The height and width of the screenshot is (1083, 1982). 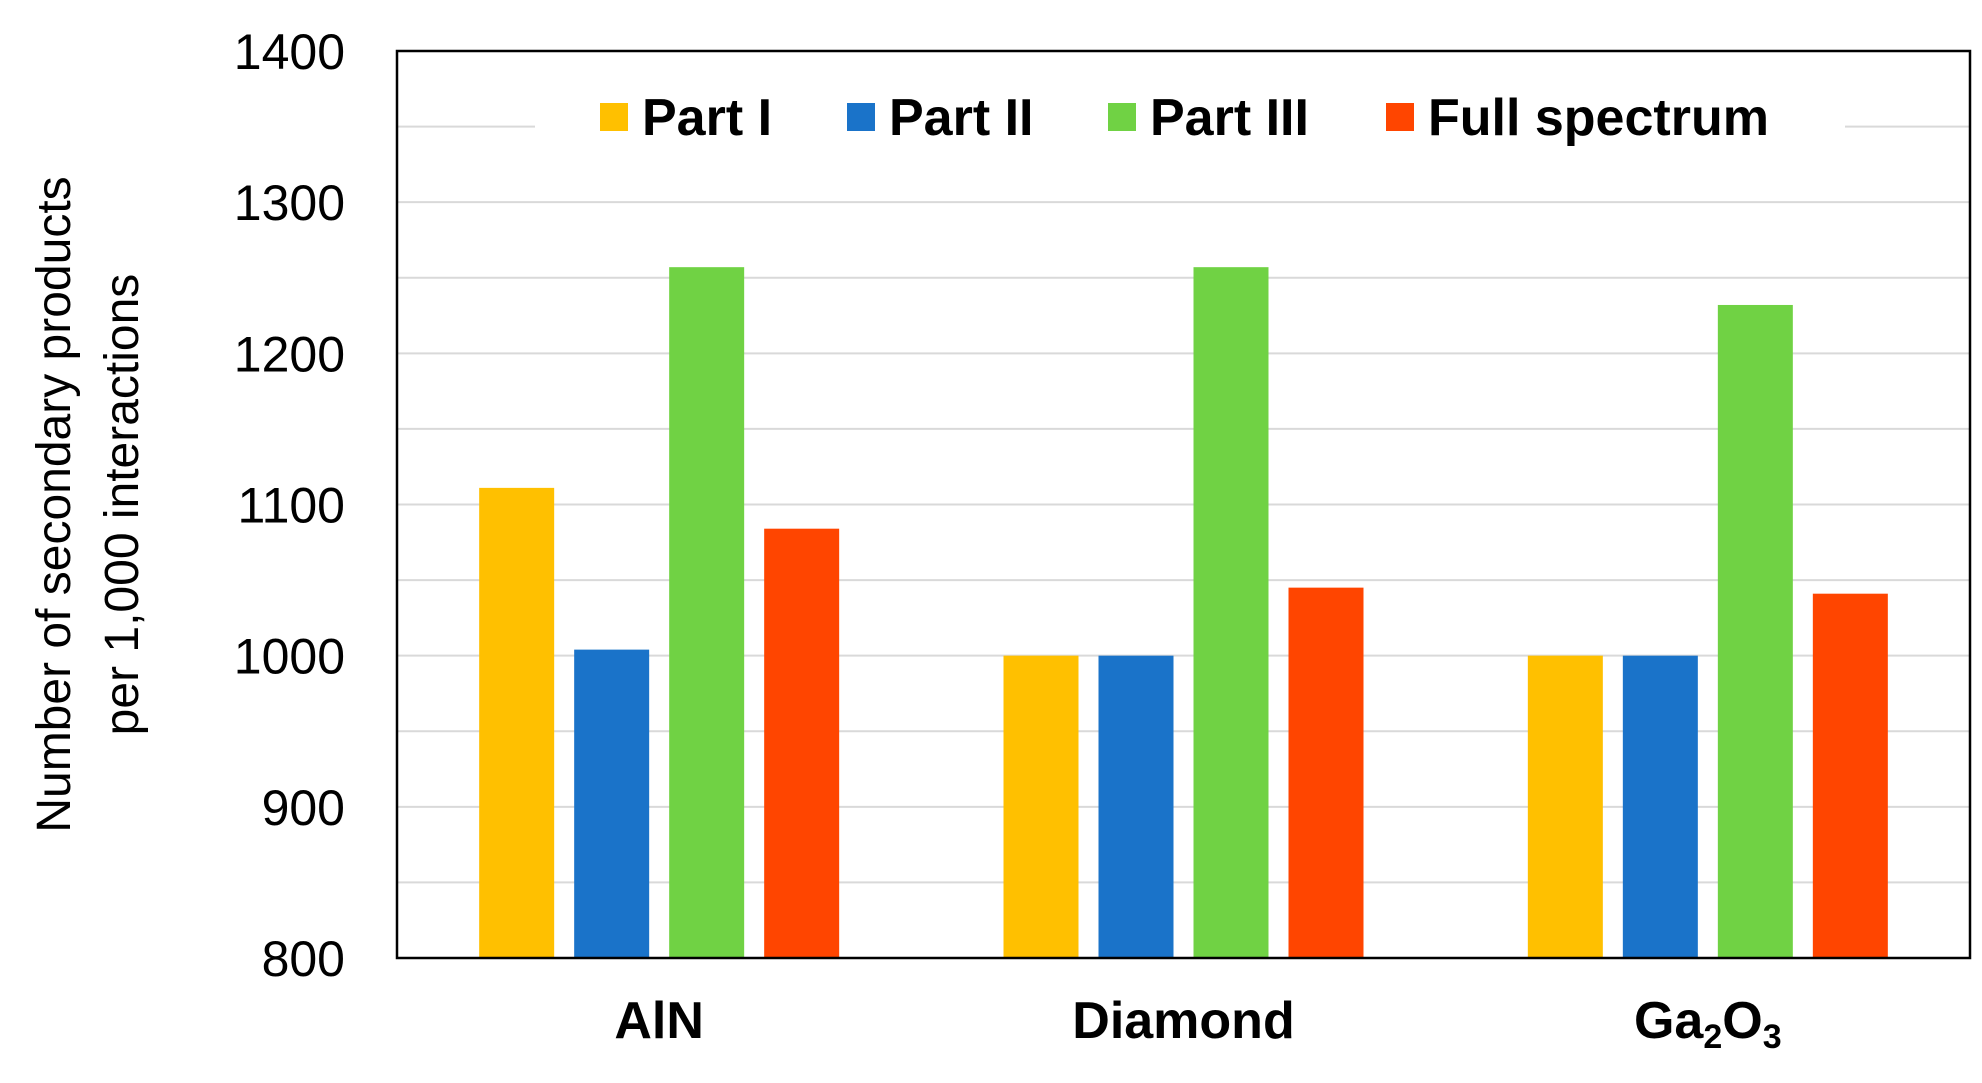 What do you see at coordinates (1660, 806) in the screenshot?
I see `bar-part-ii-ga2o3` at bounding box center [1660, 806].